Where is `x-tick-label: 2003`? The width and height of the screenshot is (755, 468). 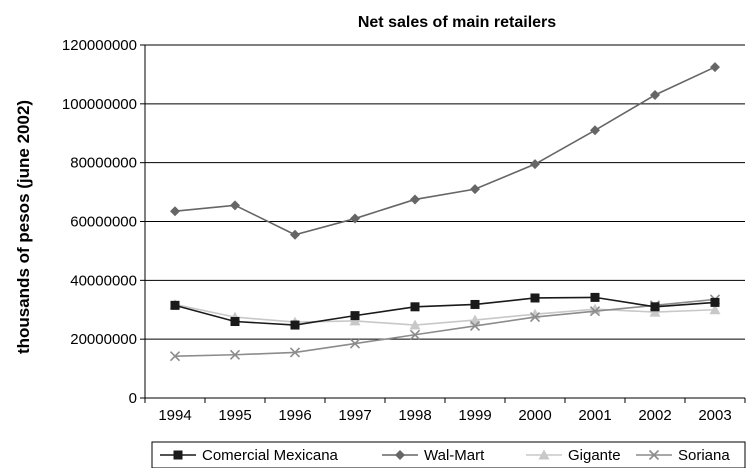 x-tick-label: 2003 is located at coordinates (714, 415).